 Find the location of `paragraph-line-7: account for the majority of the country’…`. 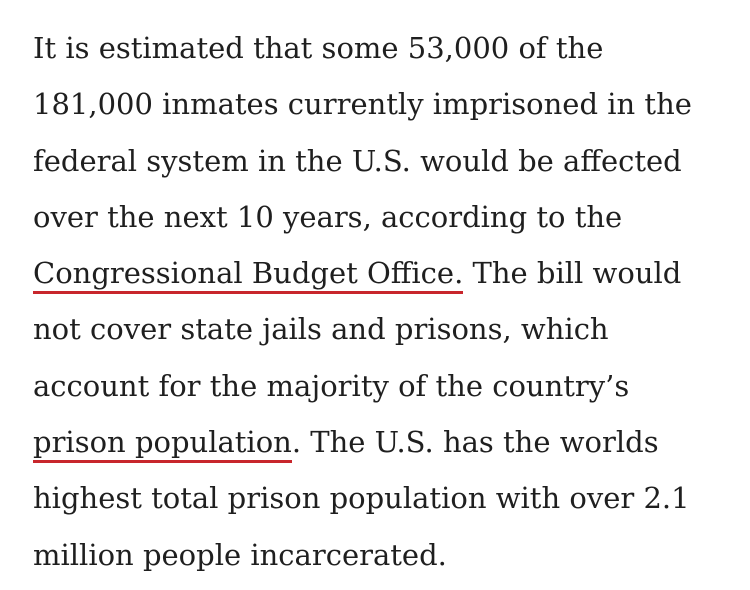

paragraph-line-7: account for the majority of the country’… is located at coordinates (331, 385).